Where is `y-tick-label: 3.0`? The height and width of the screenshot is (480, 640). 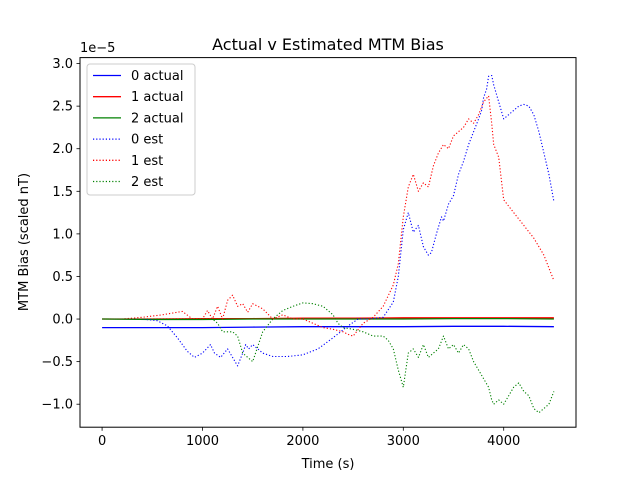 y-tick-label: 3.0 is located at coordinates (62, 64).